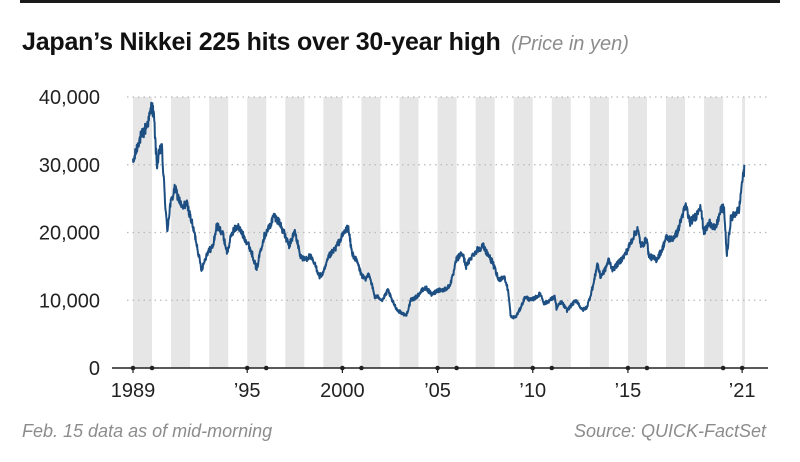 The width and height of the screenshot is (800, 462). Describe the element at coordinates (147, 431) in the screenshot. I see `footer-note: Feb. 15 data as of mid-morning` at that location.